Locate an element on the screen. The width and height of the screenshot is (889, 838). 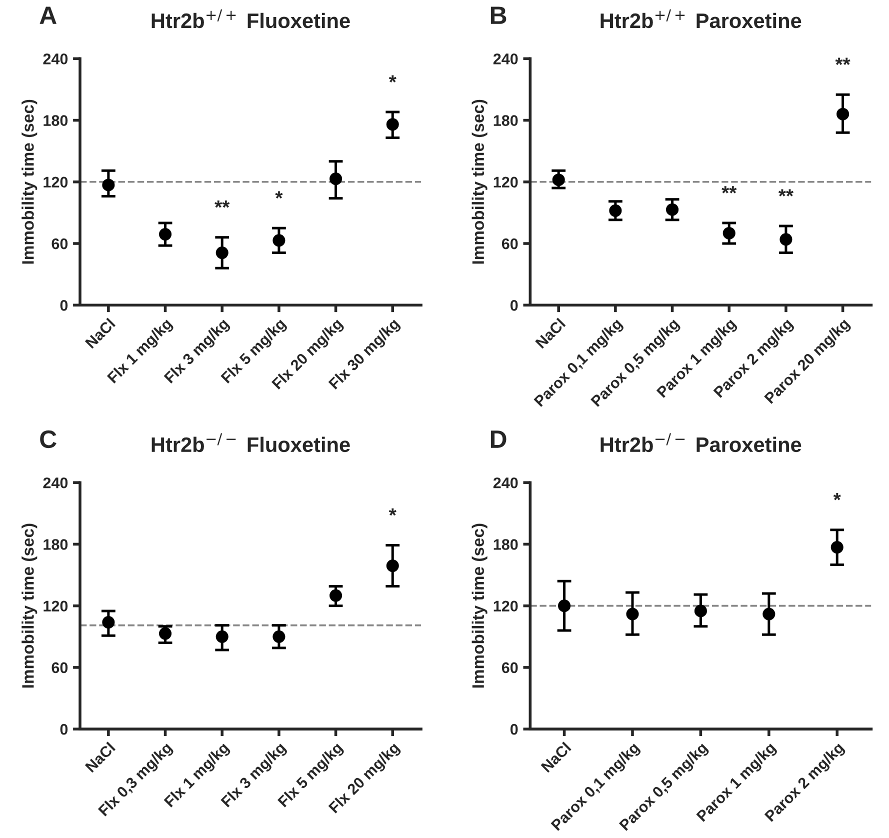
chart-title: Htr2b$^{−/−}$ Fluoxetine is located at coordinates (251, 442).